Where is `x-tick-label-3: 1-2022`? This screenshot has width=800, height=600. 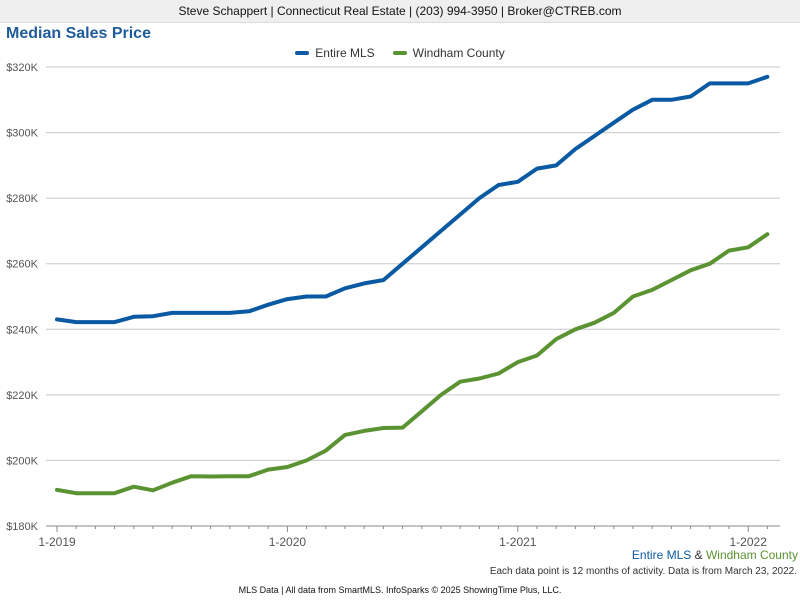
x-tick-label-3: 1-2022 is located at coordinates (749, 542).